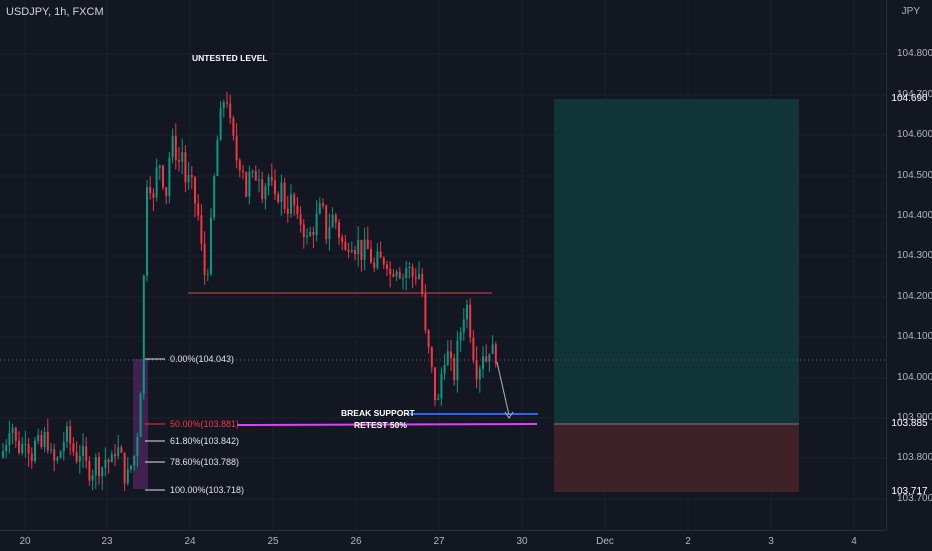 This screenshot has height=551, width=932. I want to click on fib-label-50: 50.00%(103.881), so click(205, 424).